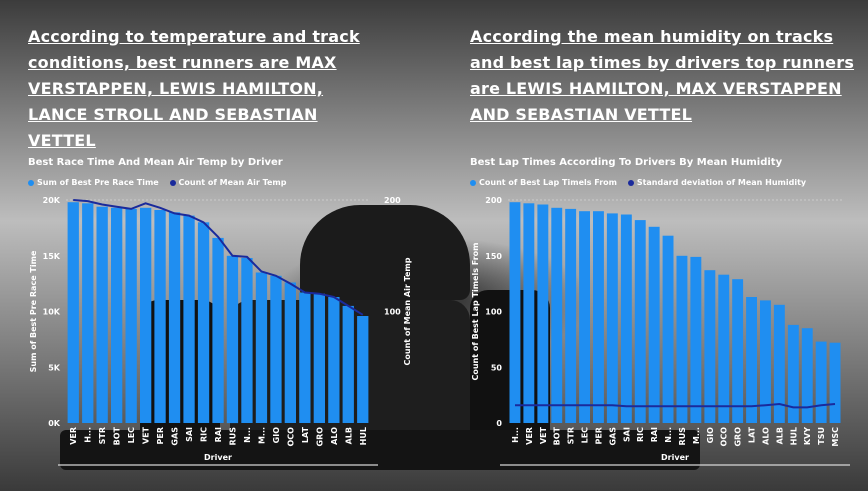 This screenshot has width=868, height=491. What do you see at coordinates (319, 437) in the screenshot?
I see `chart1-xtick-label: GRO` at bounding box center [319, 437].